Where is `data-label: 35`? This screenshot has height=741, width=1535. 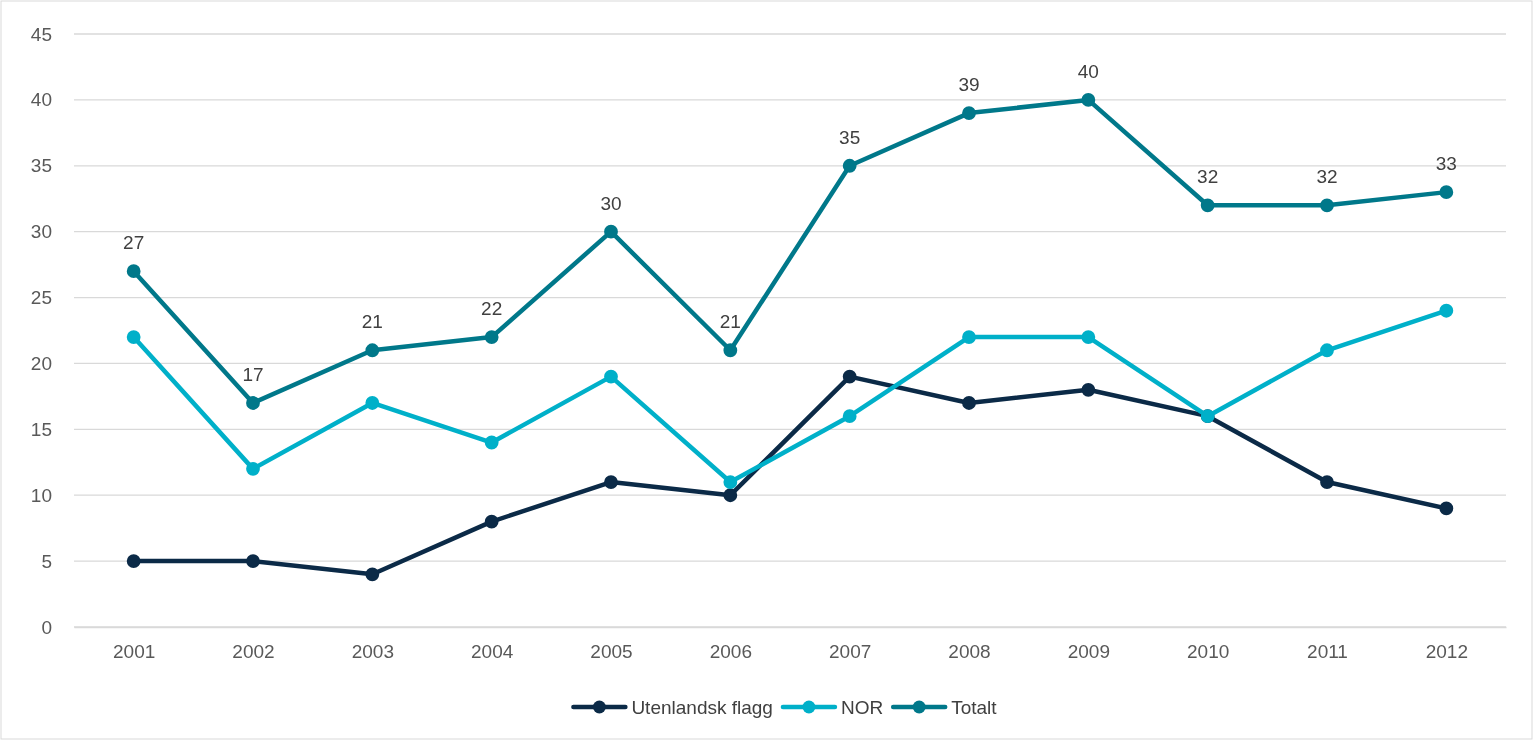 data-label: 35 is located at coordinates (850, 137).